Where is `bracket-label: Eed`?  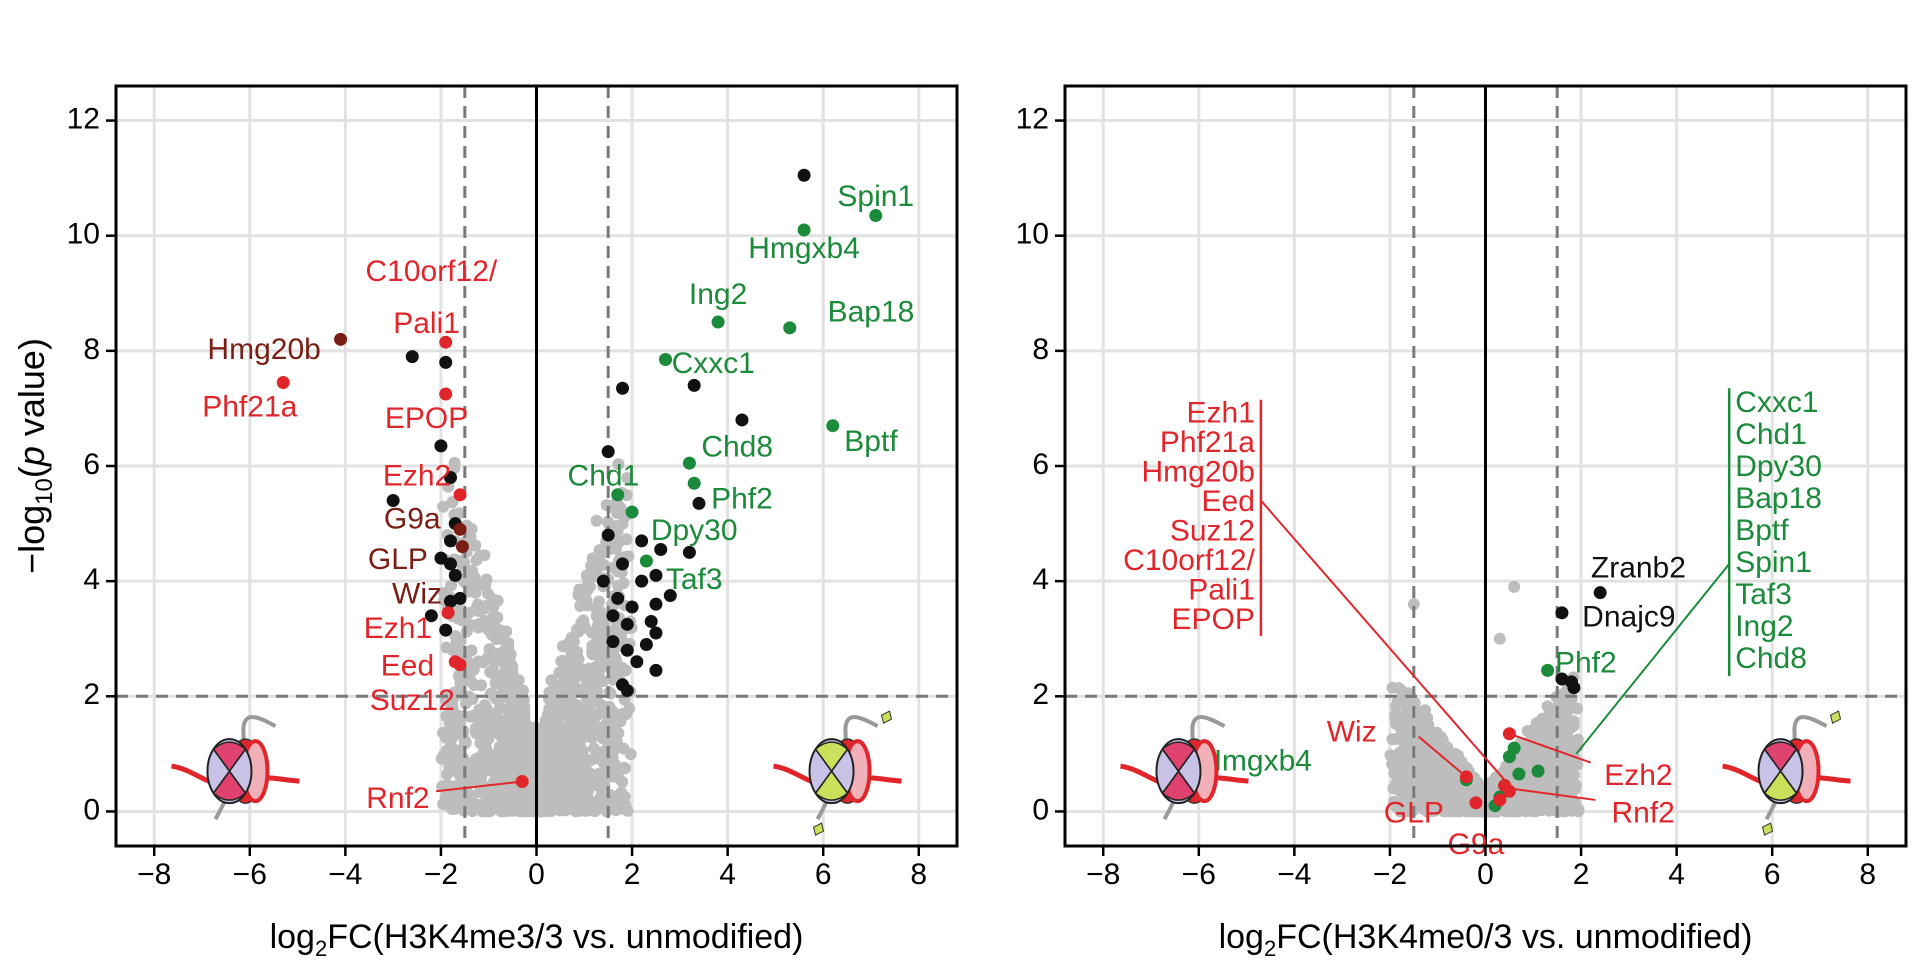
bracket-label: Eed is located at coordinates (1228, 501).